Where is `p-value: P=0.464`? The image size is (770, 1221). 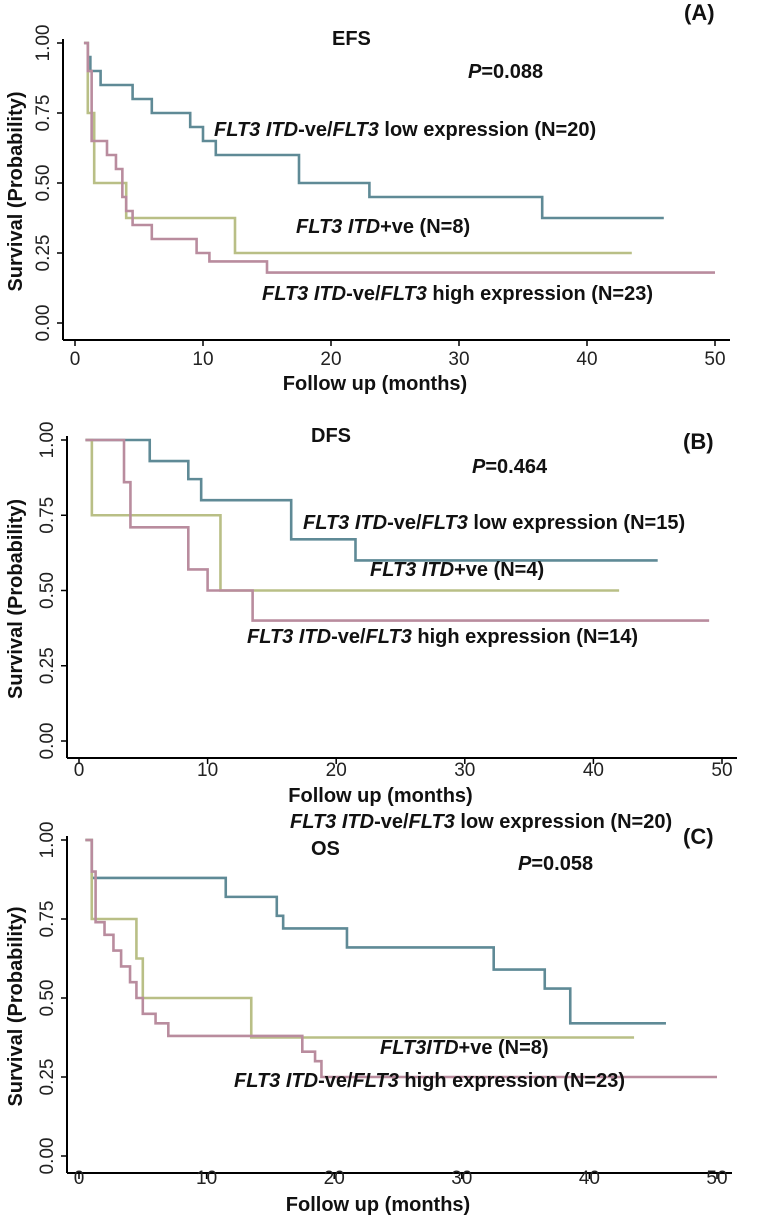 p-value: P=0.464 is located at coordinates (510, 467).